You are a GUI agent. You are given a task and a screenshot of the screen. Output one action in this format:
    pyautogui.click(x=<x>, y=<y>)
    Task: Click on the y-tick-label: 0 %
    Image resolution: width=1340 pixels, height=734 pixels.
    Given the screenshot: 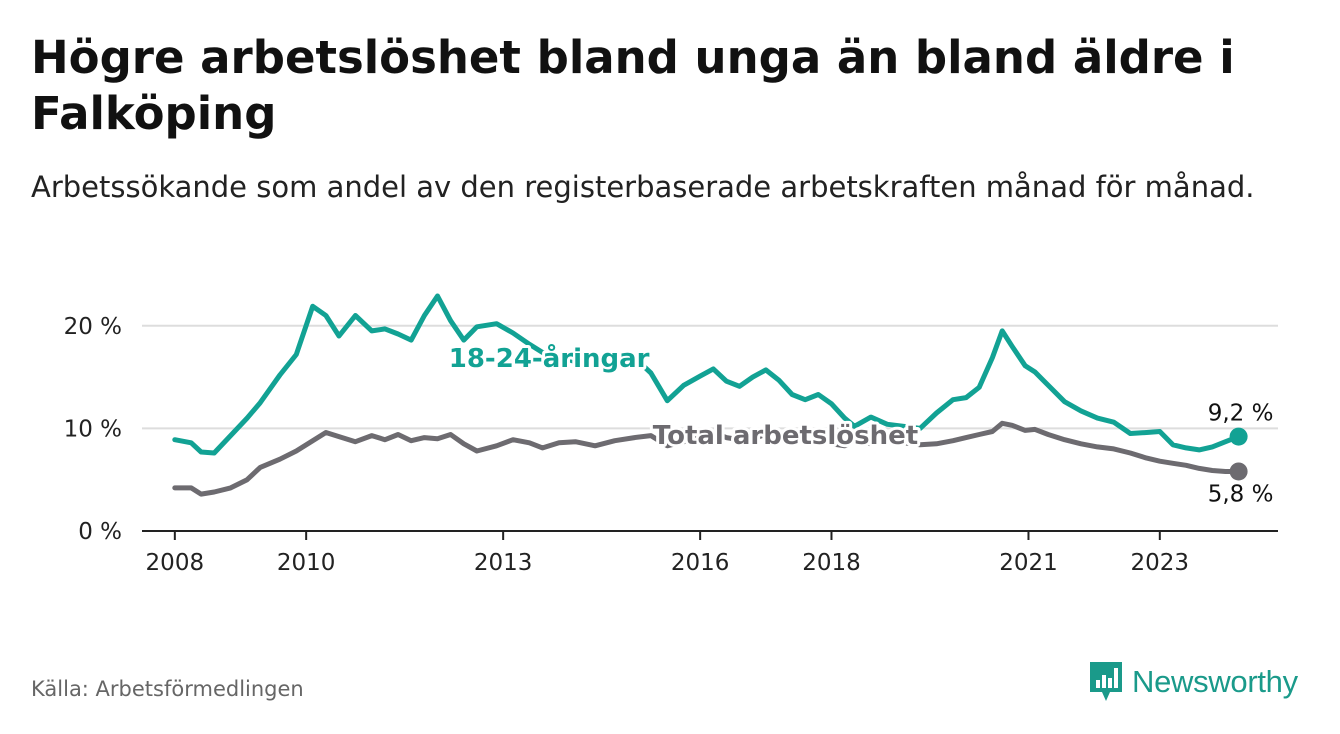 What is the action you would take?
    pyautogui.click(x=100, y=532)
    